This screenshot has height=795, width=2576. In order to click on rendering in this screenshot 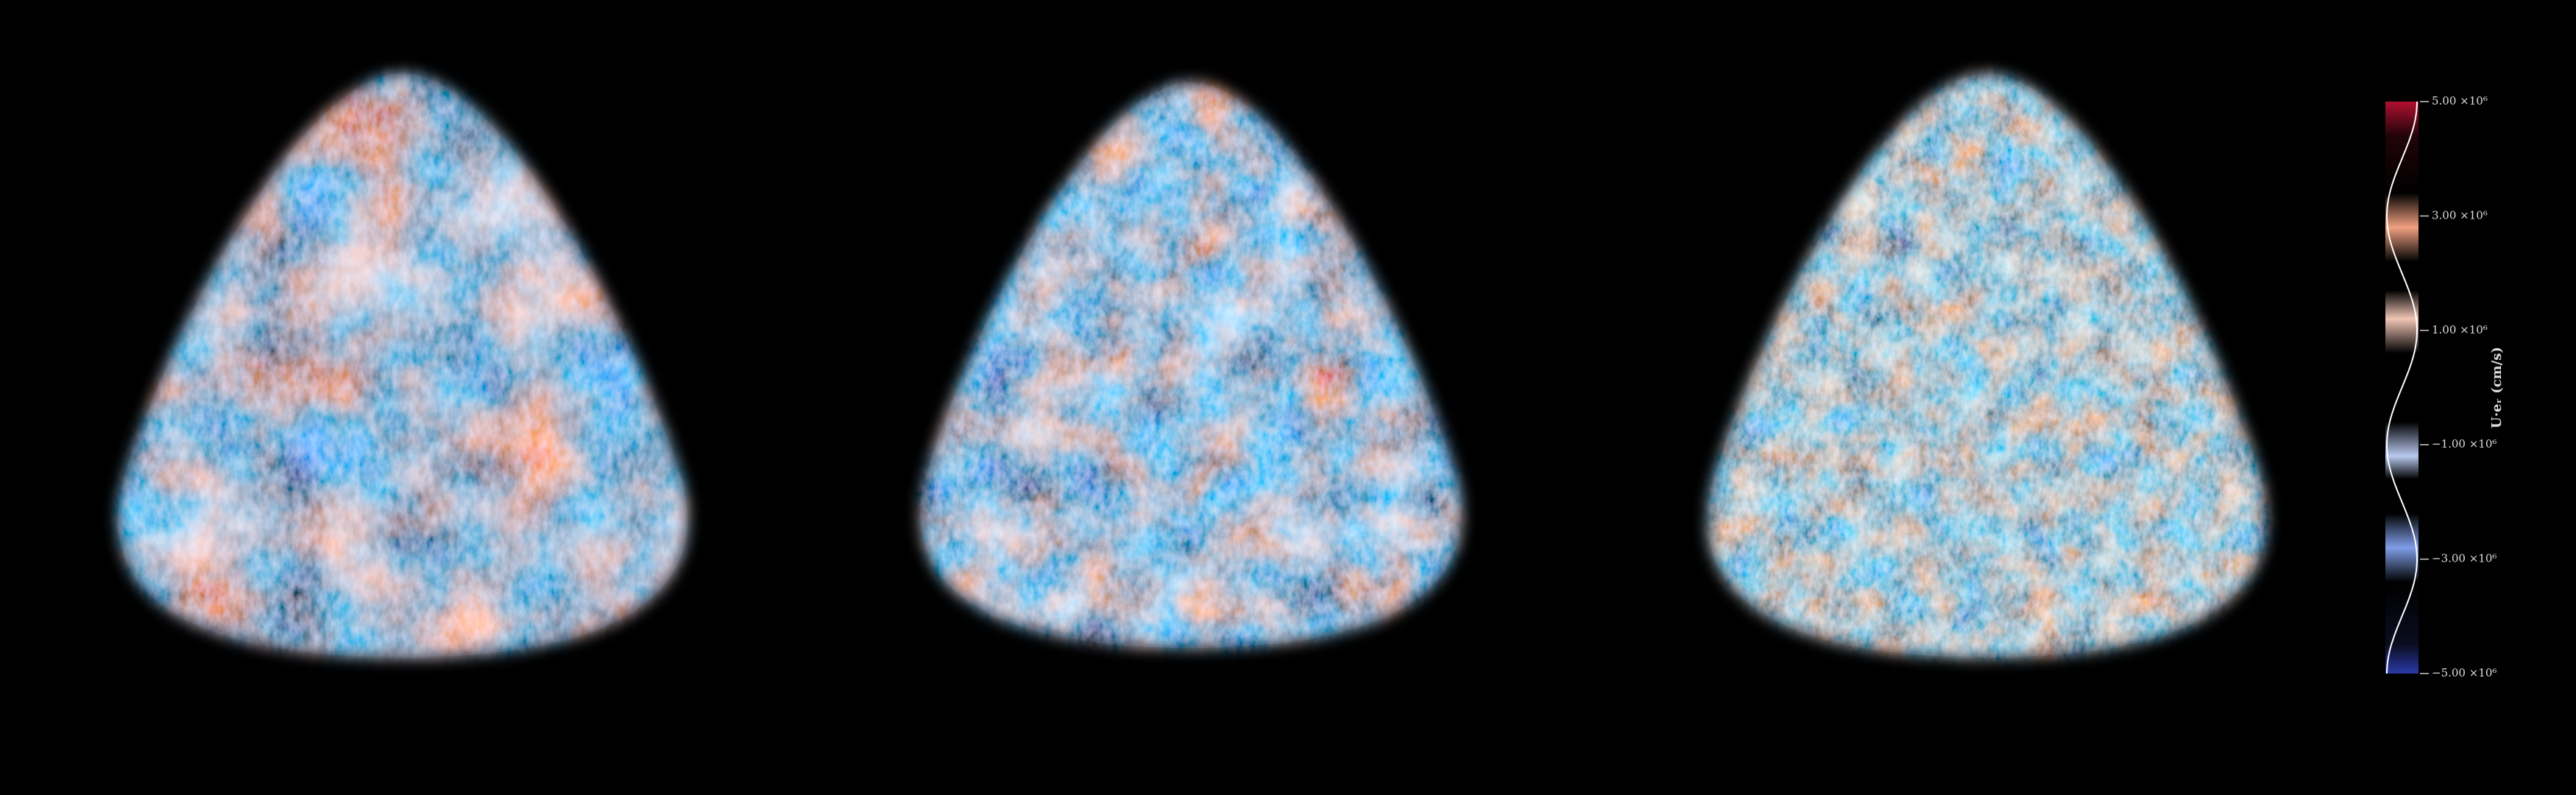, I will do `click(1191, 365)`.